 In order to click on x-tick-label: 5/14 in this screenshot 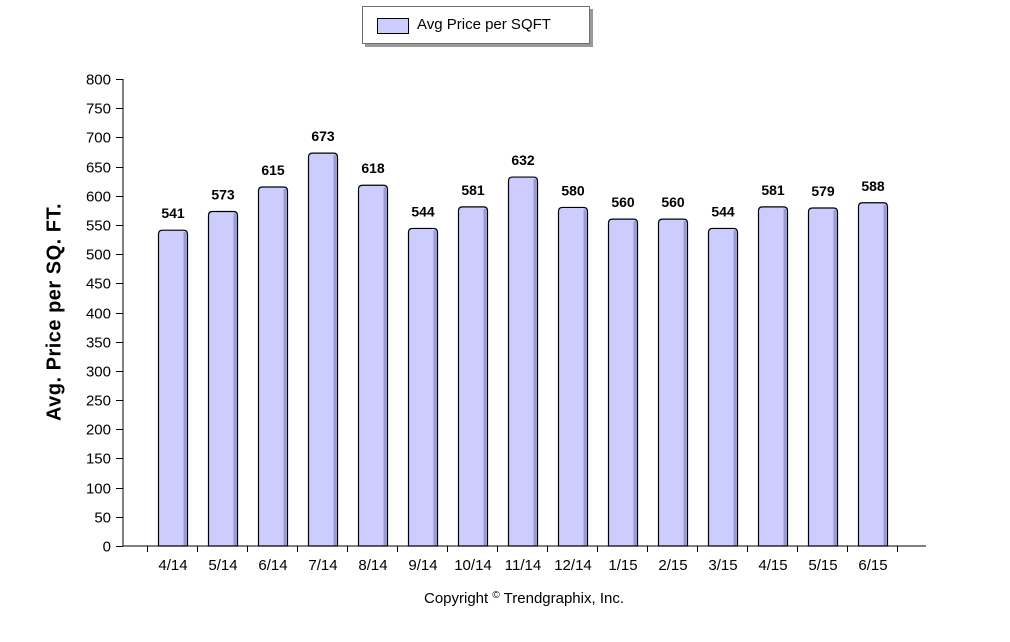, I will do `click(222, 565)`.